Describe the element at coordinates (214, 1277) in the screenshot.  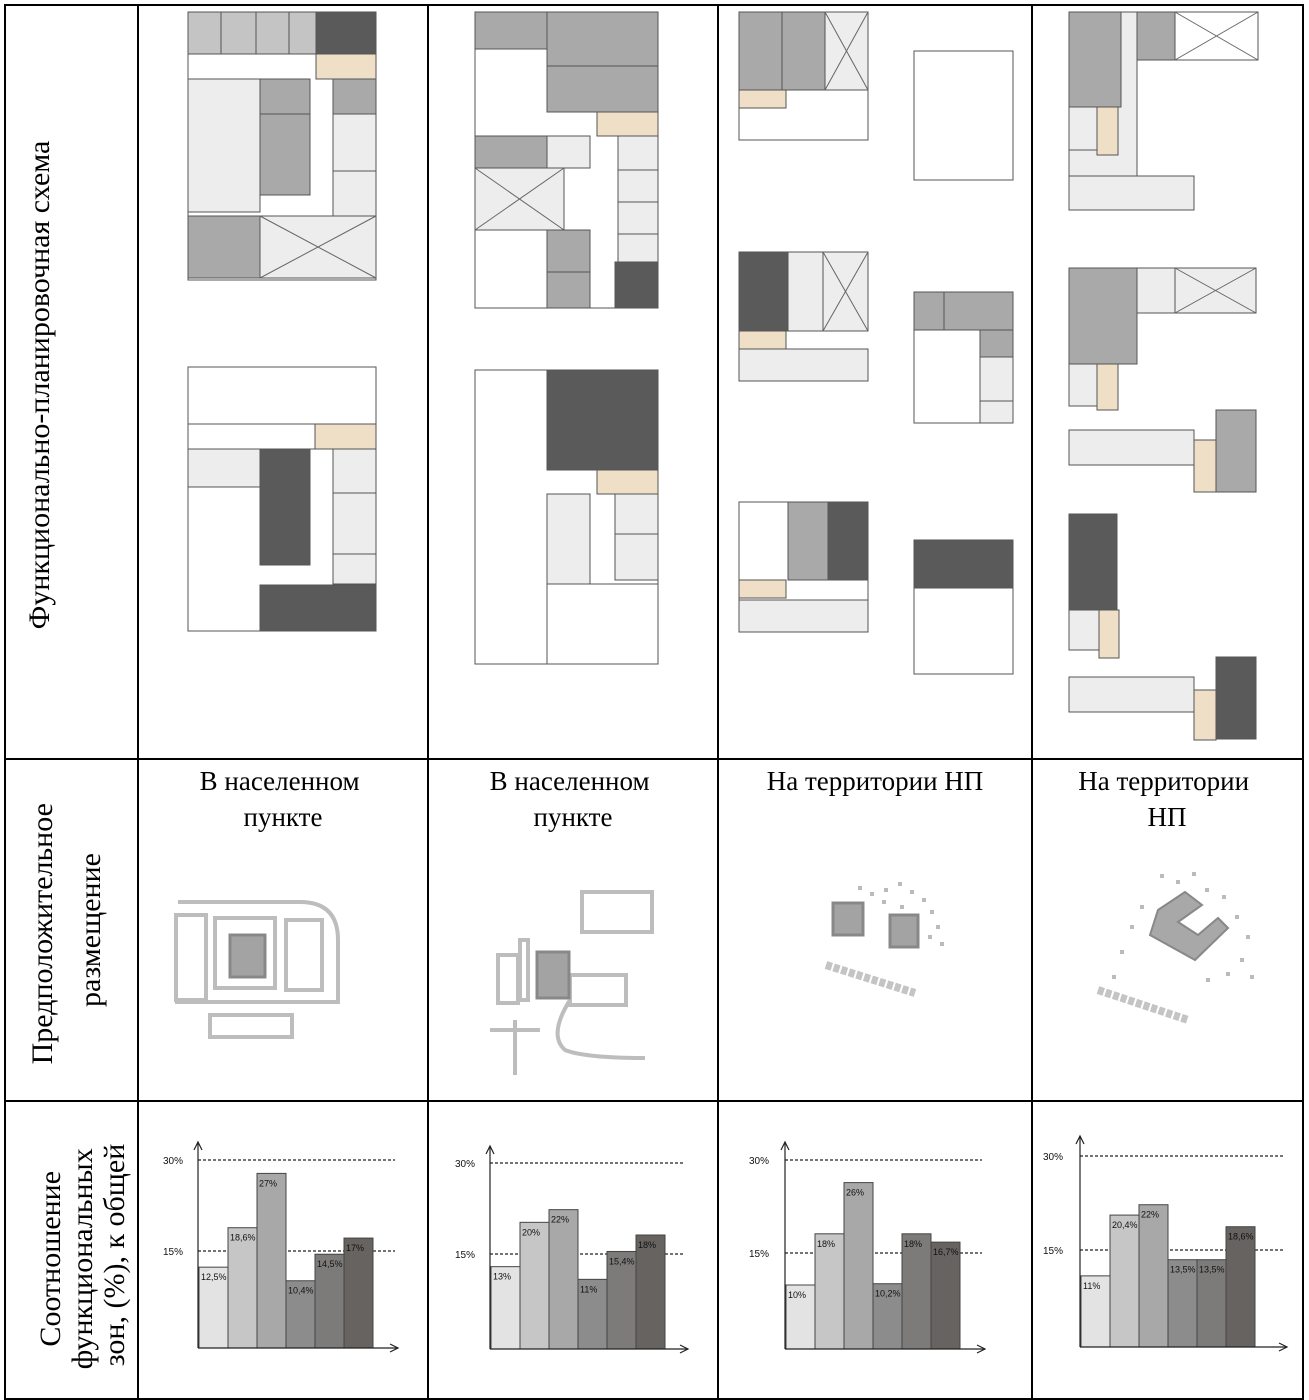
I see `bar-label: 12,5%` at that location.